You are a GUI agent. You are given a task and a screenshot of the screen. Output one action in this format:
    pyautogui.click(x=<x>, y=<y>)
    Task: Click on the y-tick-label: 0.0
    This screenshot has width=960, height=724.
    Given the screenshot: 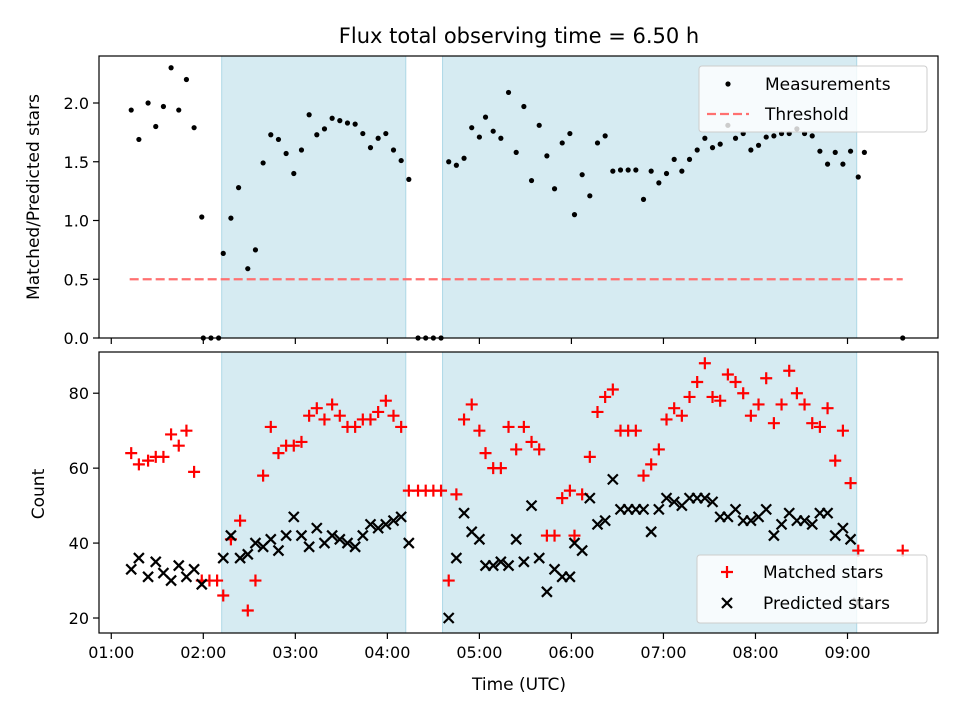 What is the action you would take?
    pyautogui.click(x=76, y=338)
    